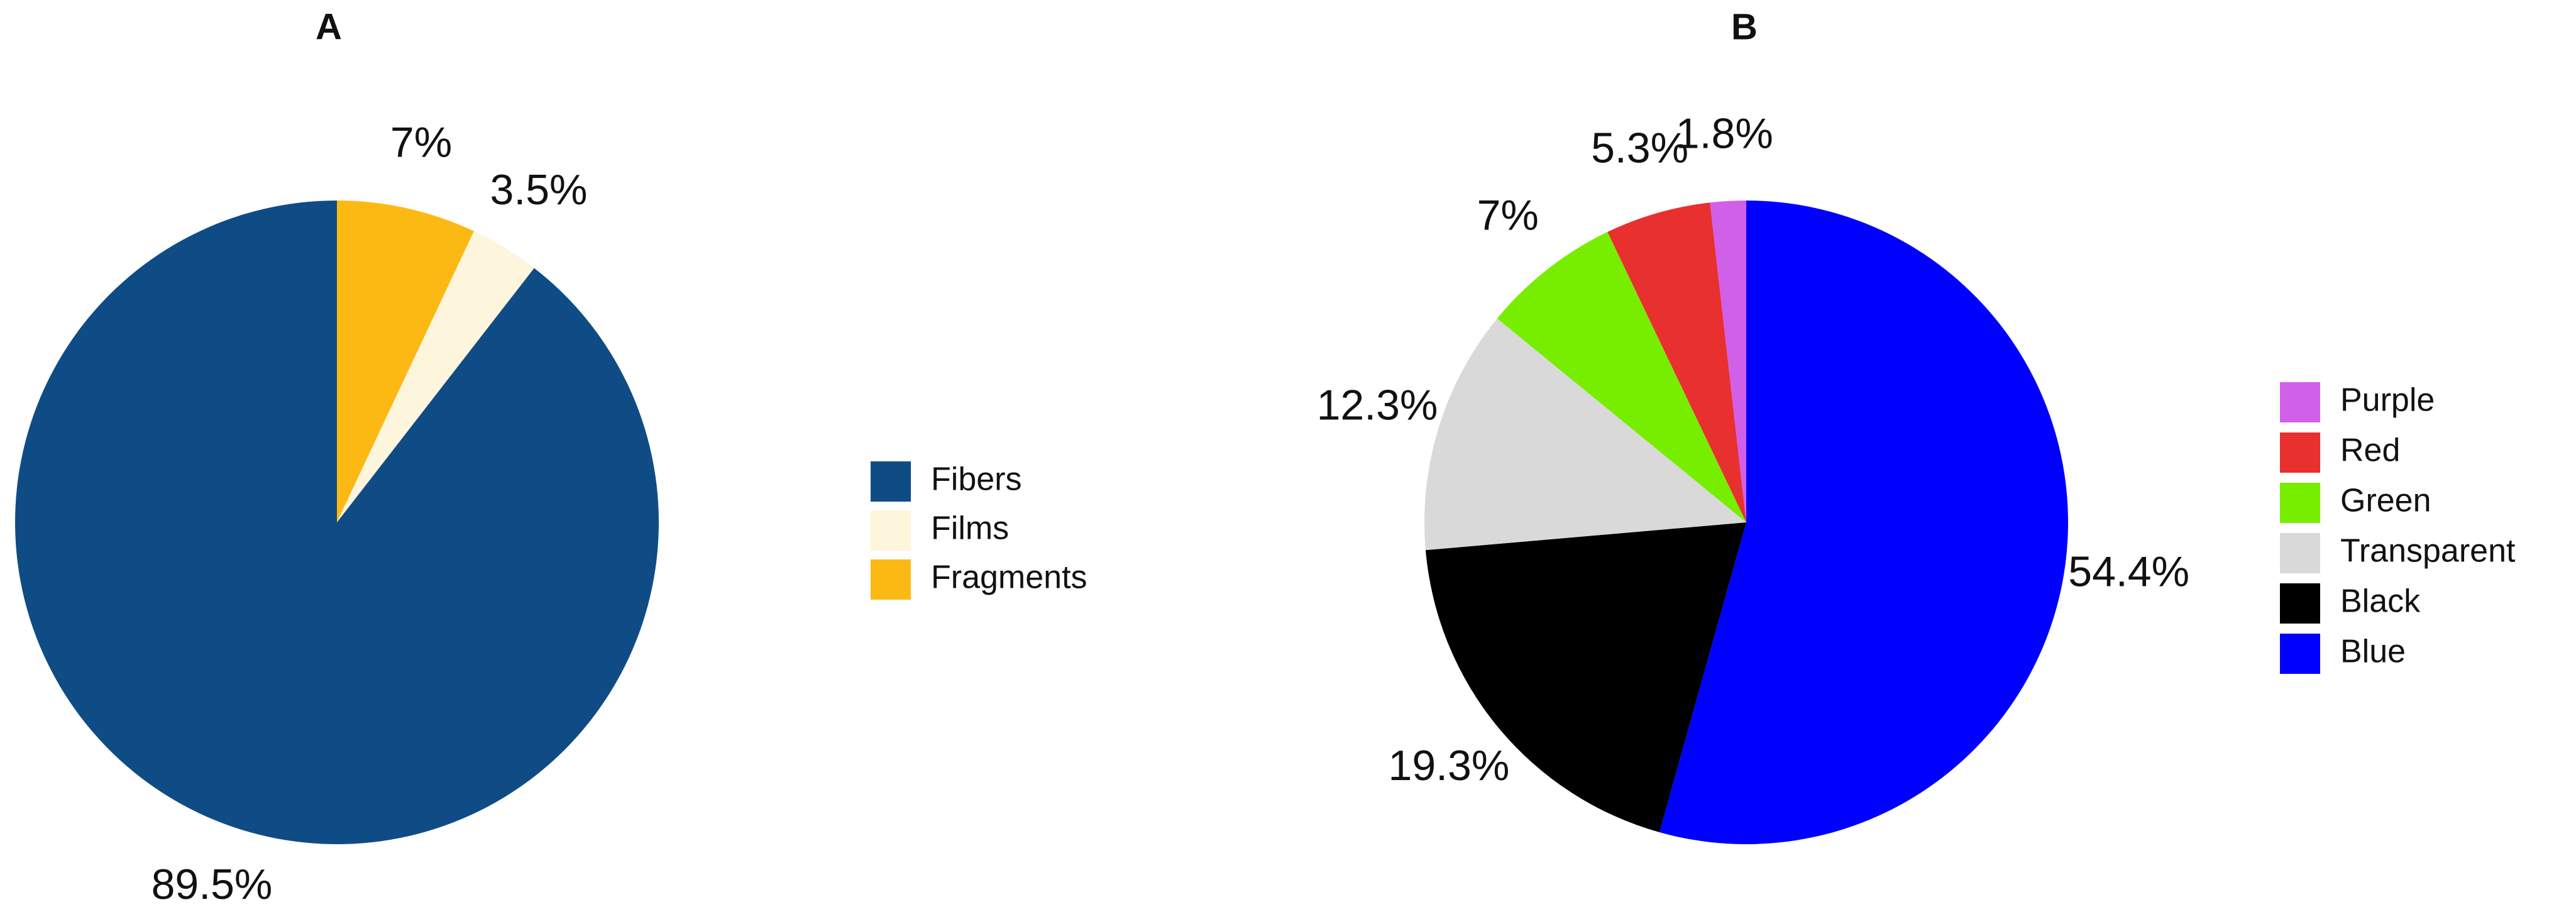 Image resolution: width=2576 pixels, height=919 pixels. Describe the element at coordinates (1639, 148) in the screenshot. I see `slice-label: 5.3%` at that location.